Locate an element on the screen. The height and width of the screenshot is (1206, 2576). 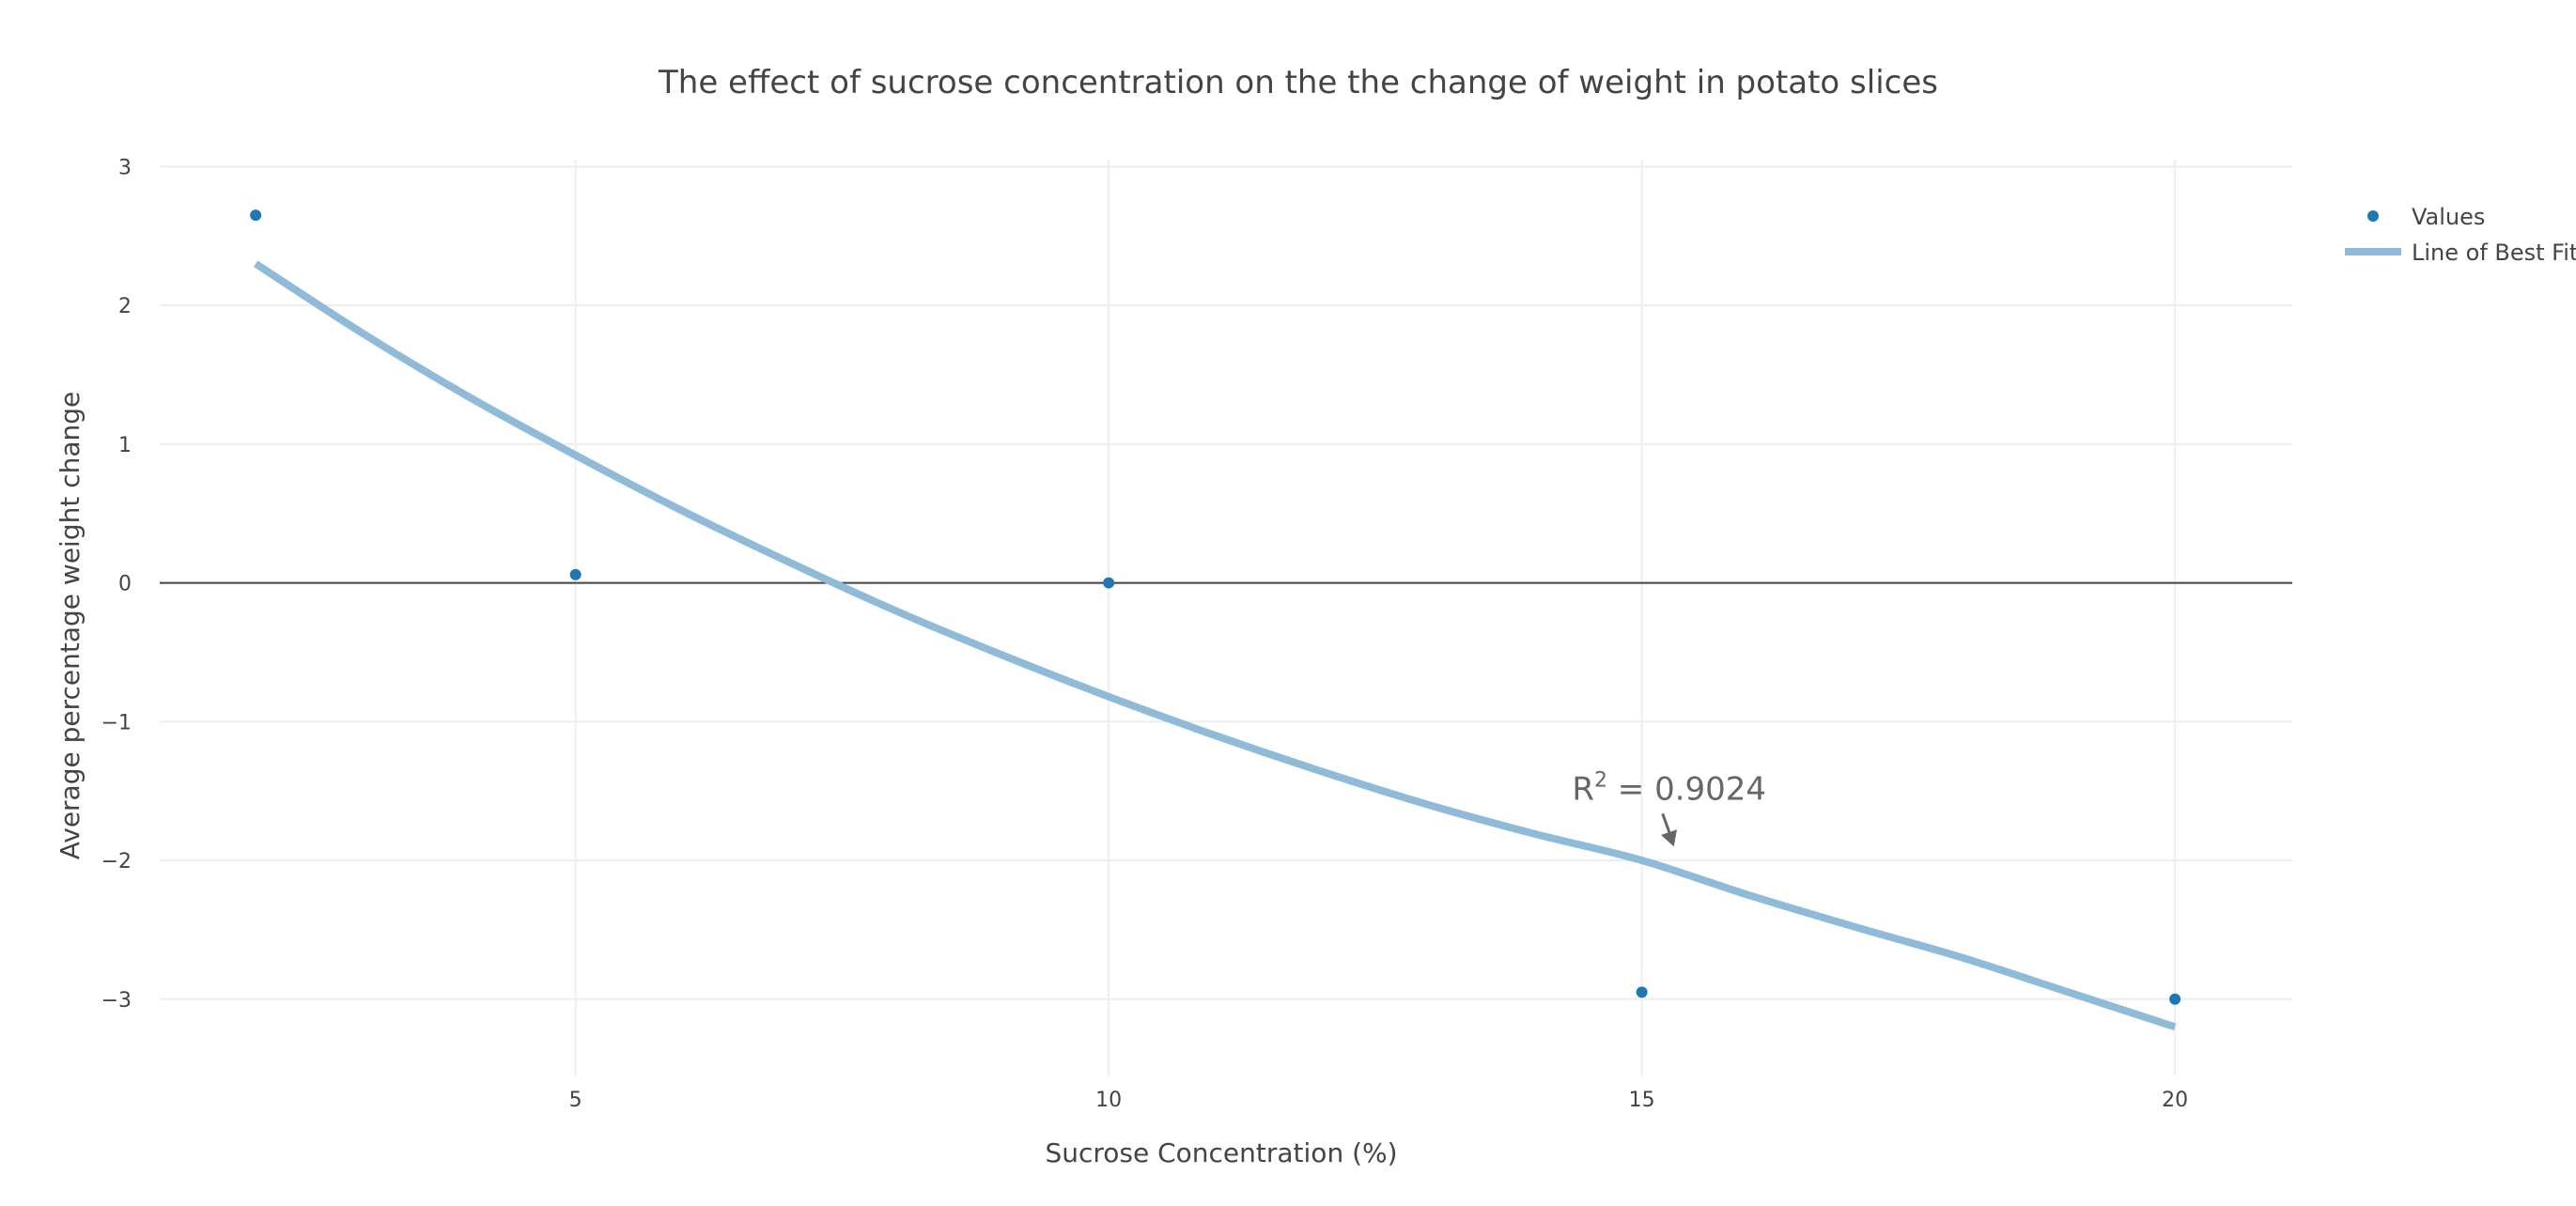
y-axis-title: Average percentage weight change is located at coordinates (69, 626).